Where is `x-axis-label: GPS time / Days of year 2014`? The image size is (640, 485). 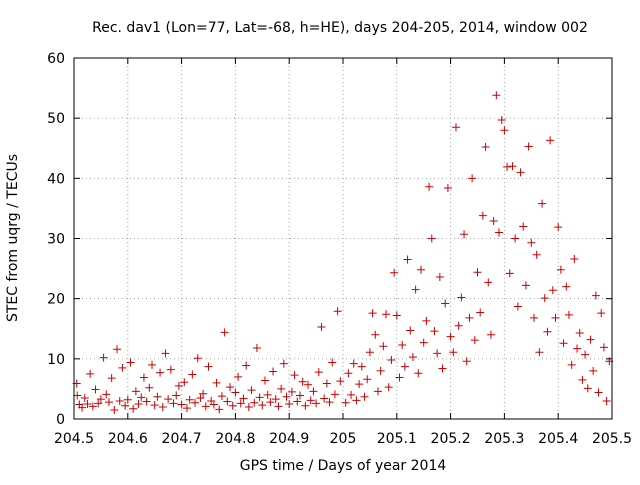 x-axis-label: GPS time / Days of year 2014 is located at coordinates (343, 466).